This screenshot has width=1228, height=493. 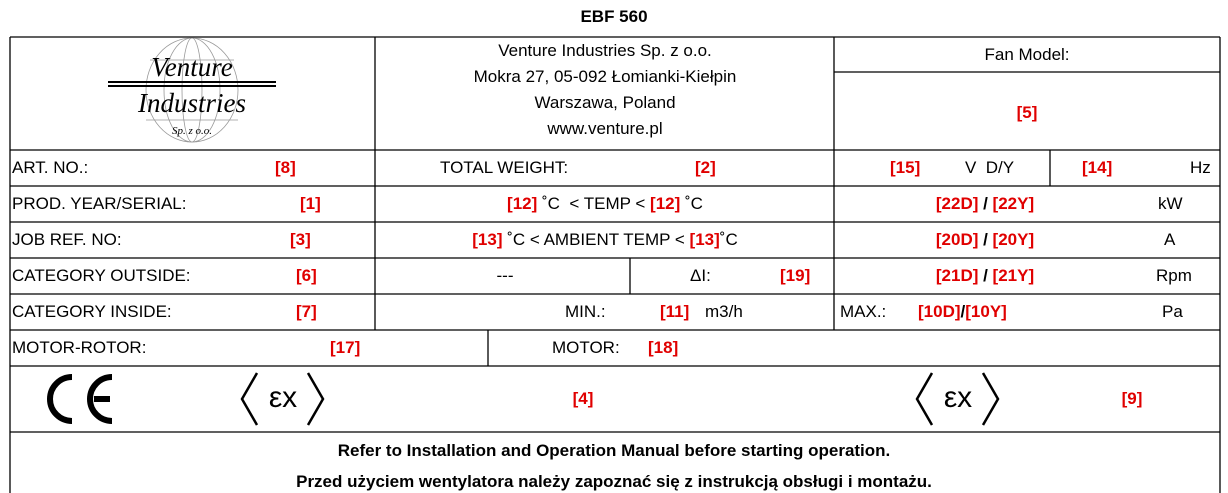 I want to click on value: [17], so click(x=345, y=347).